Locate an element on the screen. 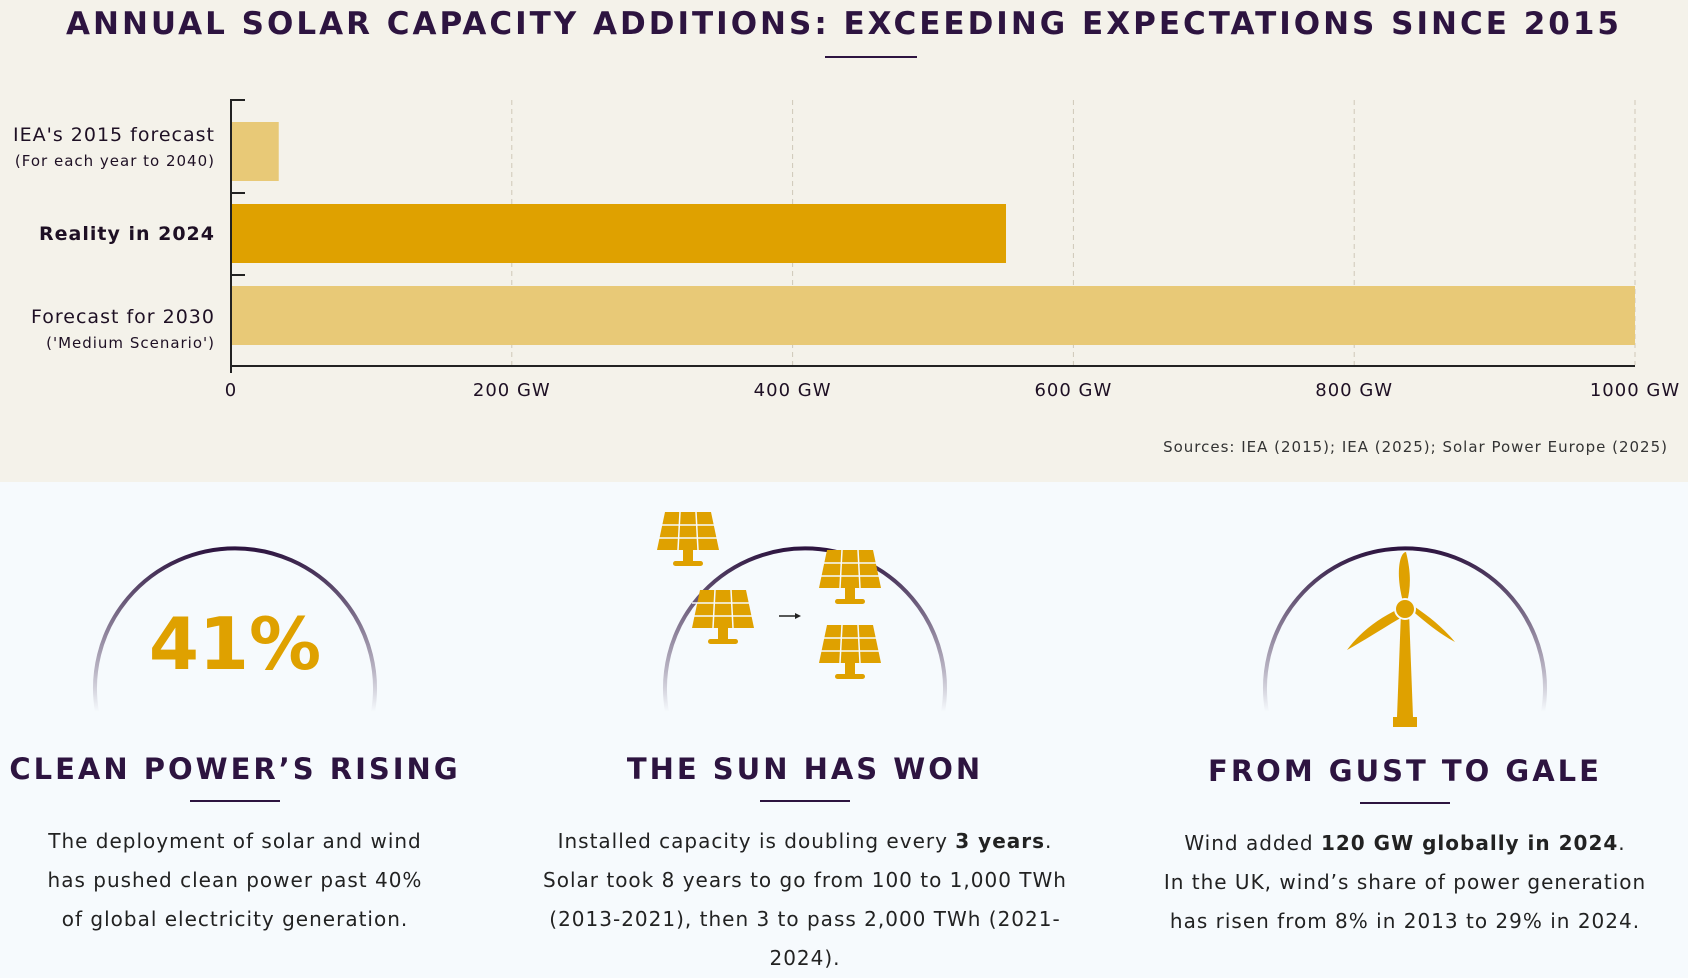 Image resolution: width=1688 pixels, height=978 pixels. card-heading: CLEAN POWER’S RISING is located at coordinates (235, 769).